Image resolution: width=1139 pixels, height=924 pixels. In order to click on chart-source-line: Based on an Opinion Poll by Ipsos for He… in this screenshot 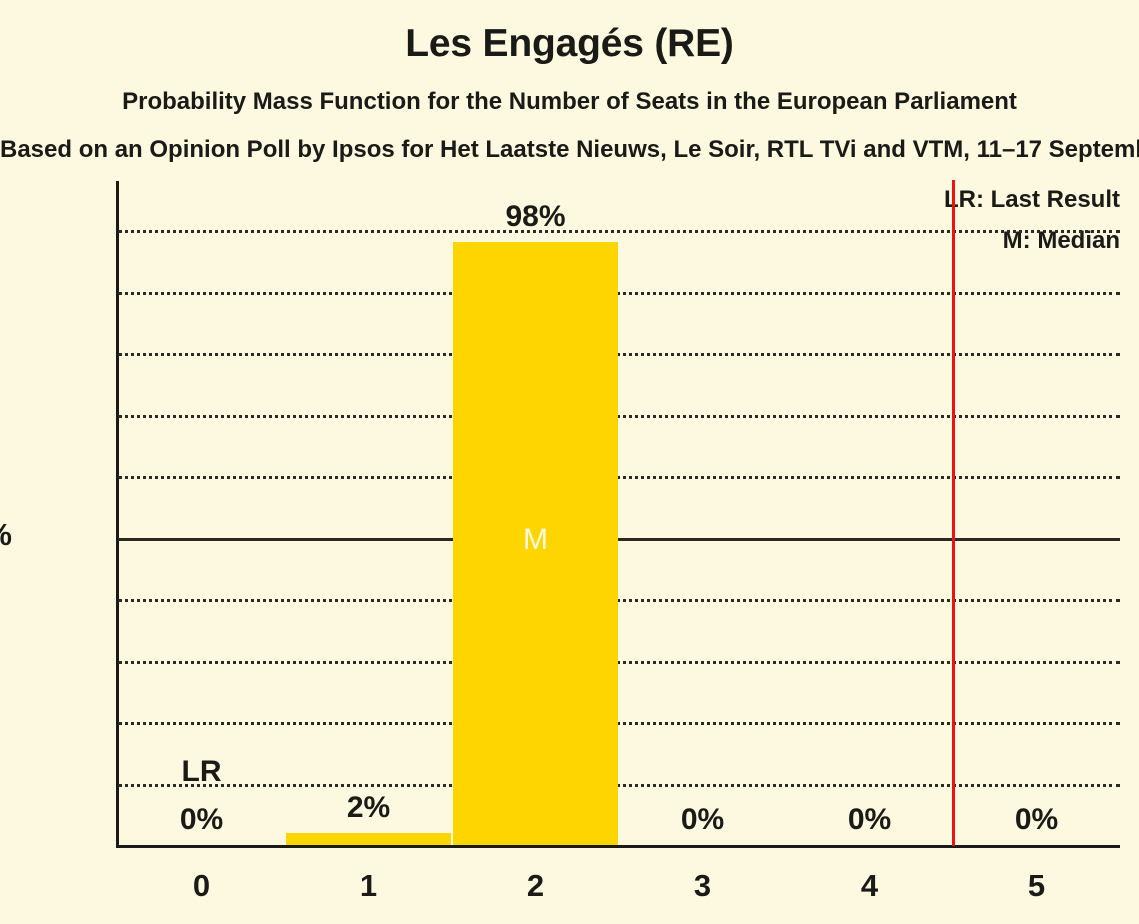, I will do `click(569, 149)`.